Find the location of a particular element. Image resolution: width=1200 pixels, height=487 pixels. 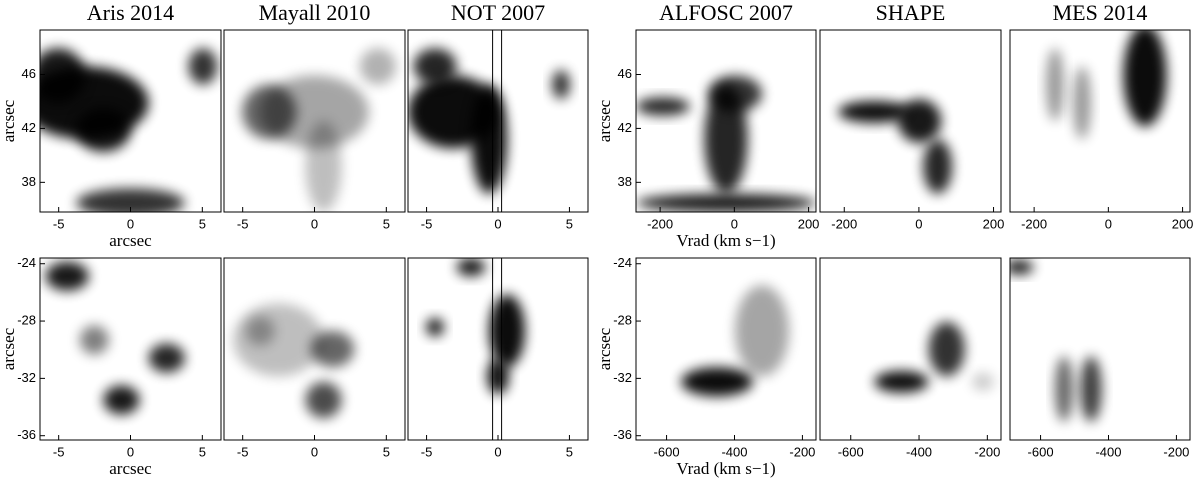

panel-title: MES 2014 is located at coordinates (1100, 12).